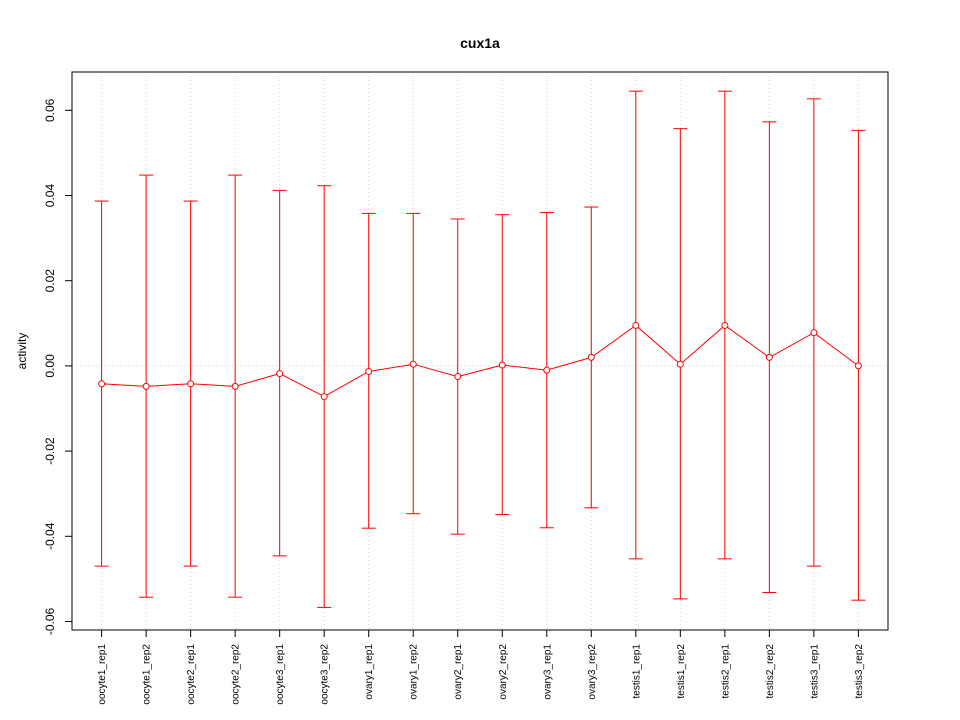  I want to click on x-tick-label: oocyte2_rep2, so click(236, 674).